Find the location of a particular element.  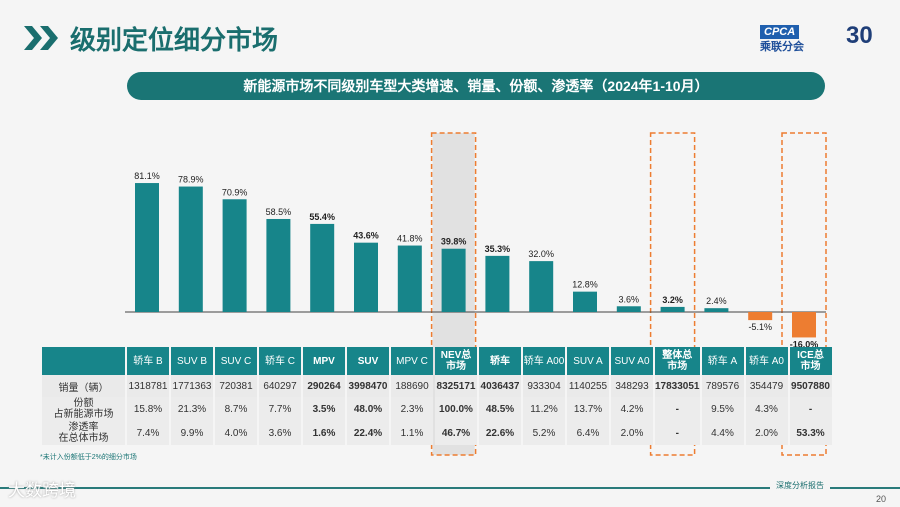

table-cell: 9.9% is located at coordinates (192, 433).